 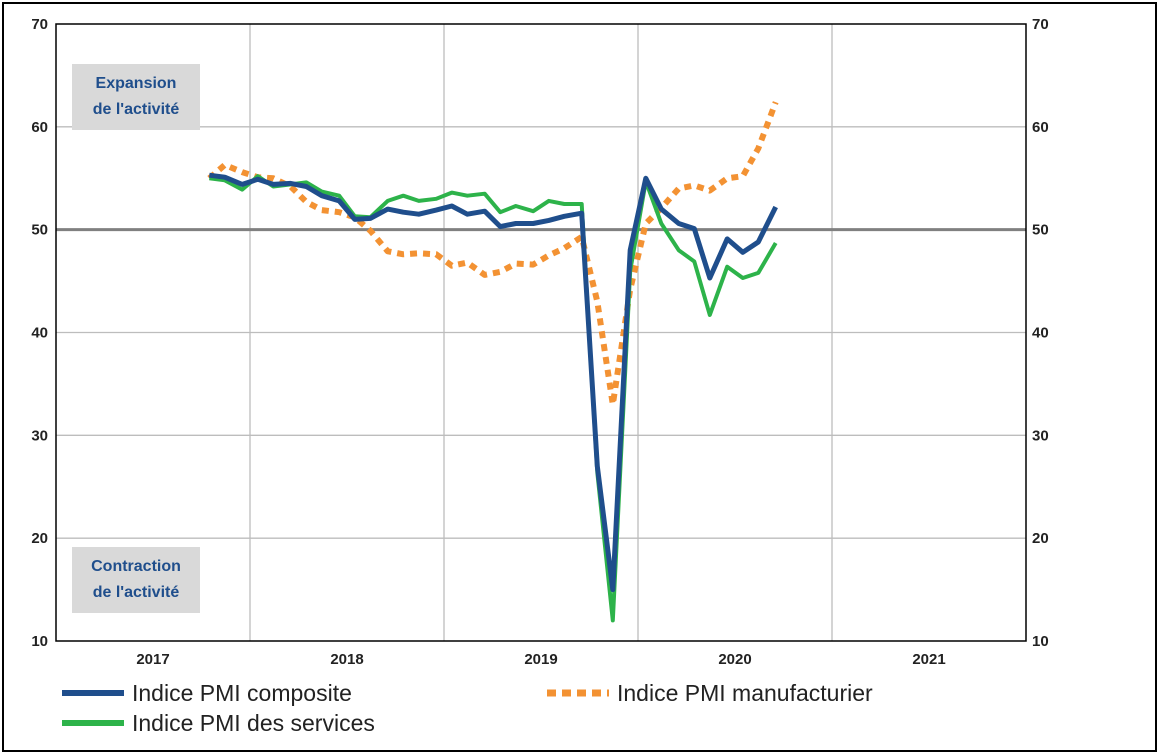 I want to click on y-tick-label-left: 40, so click(x=39, y=333).